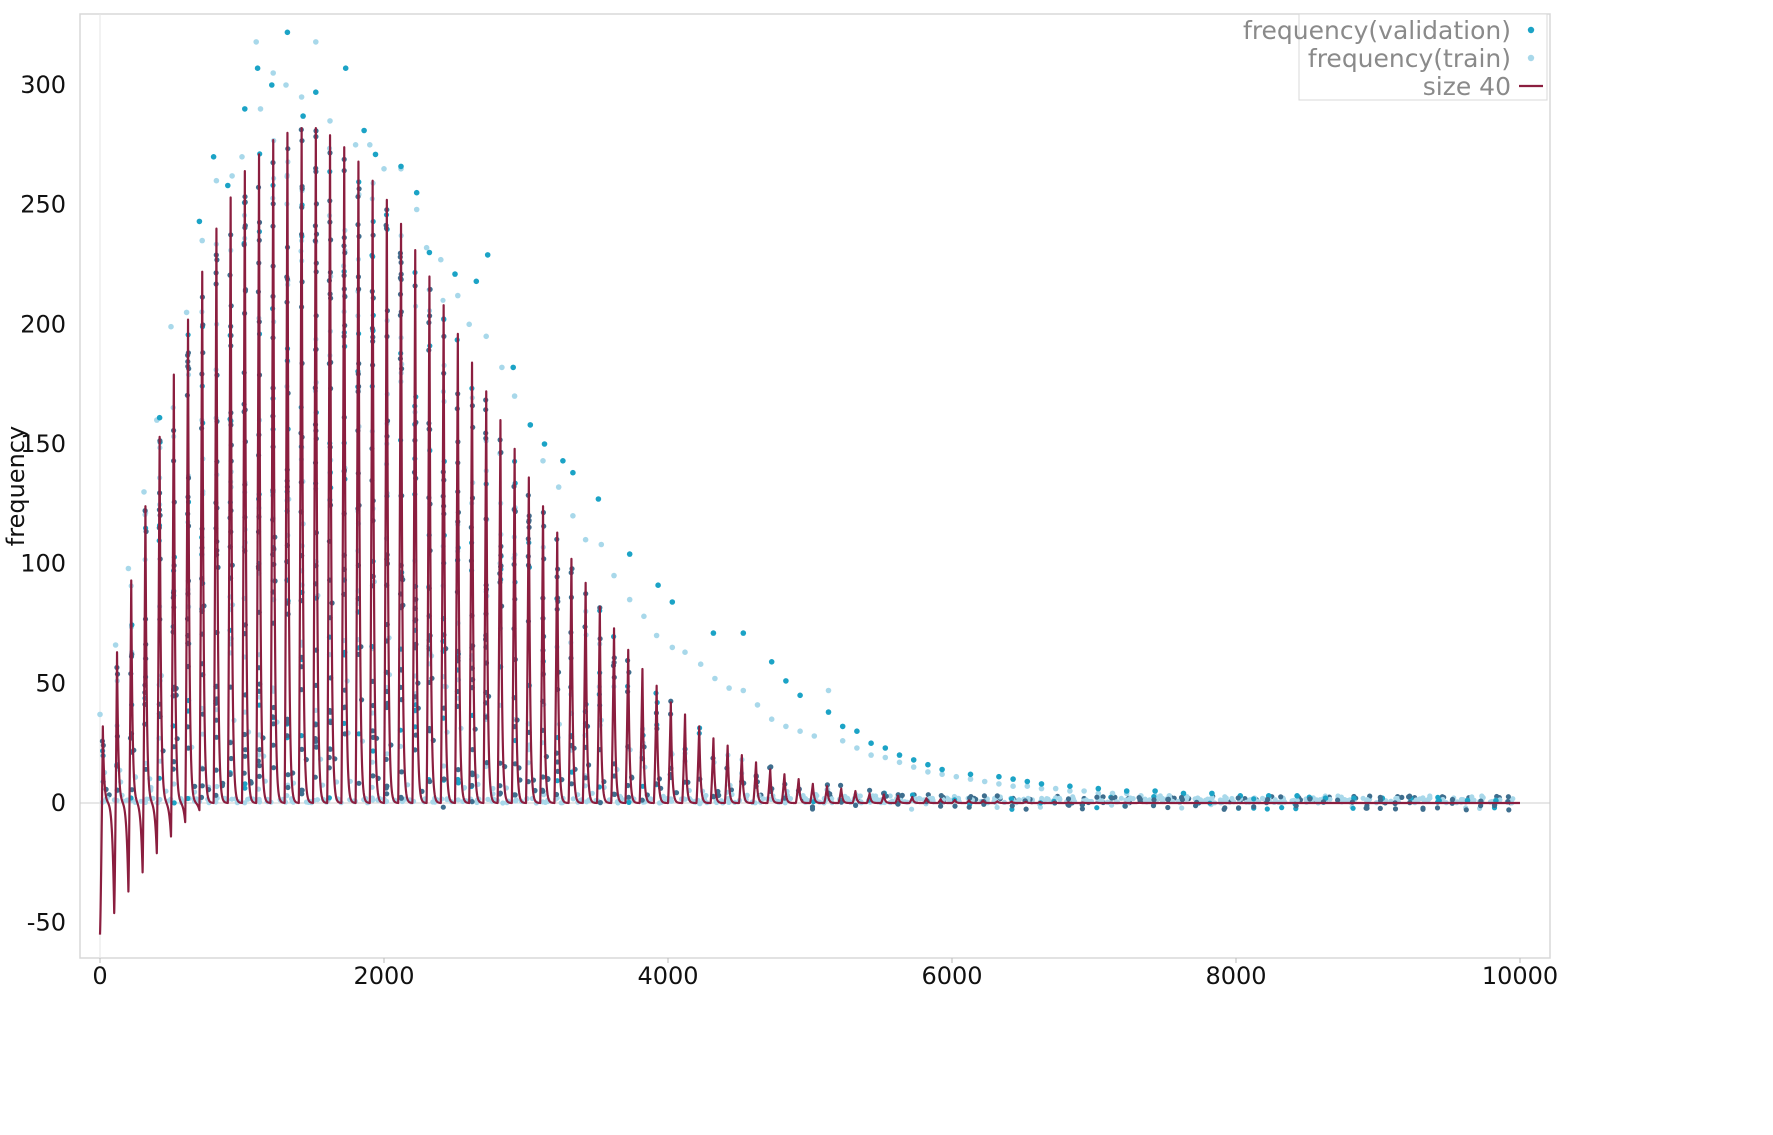  Describe the element at coordinates (58, 803) in the screenshot. I see `y-tick-label: 0` at that location.